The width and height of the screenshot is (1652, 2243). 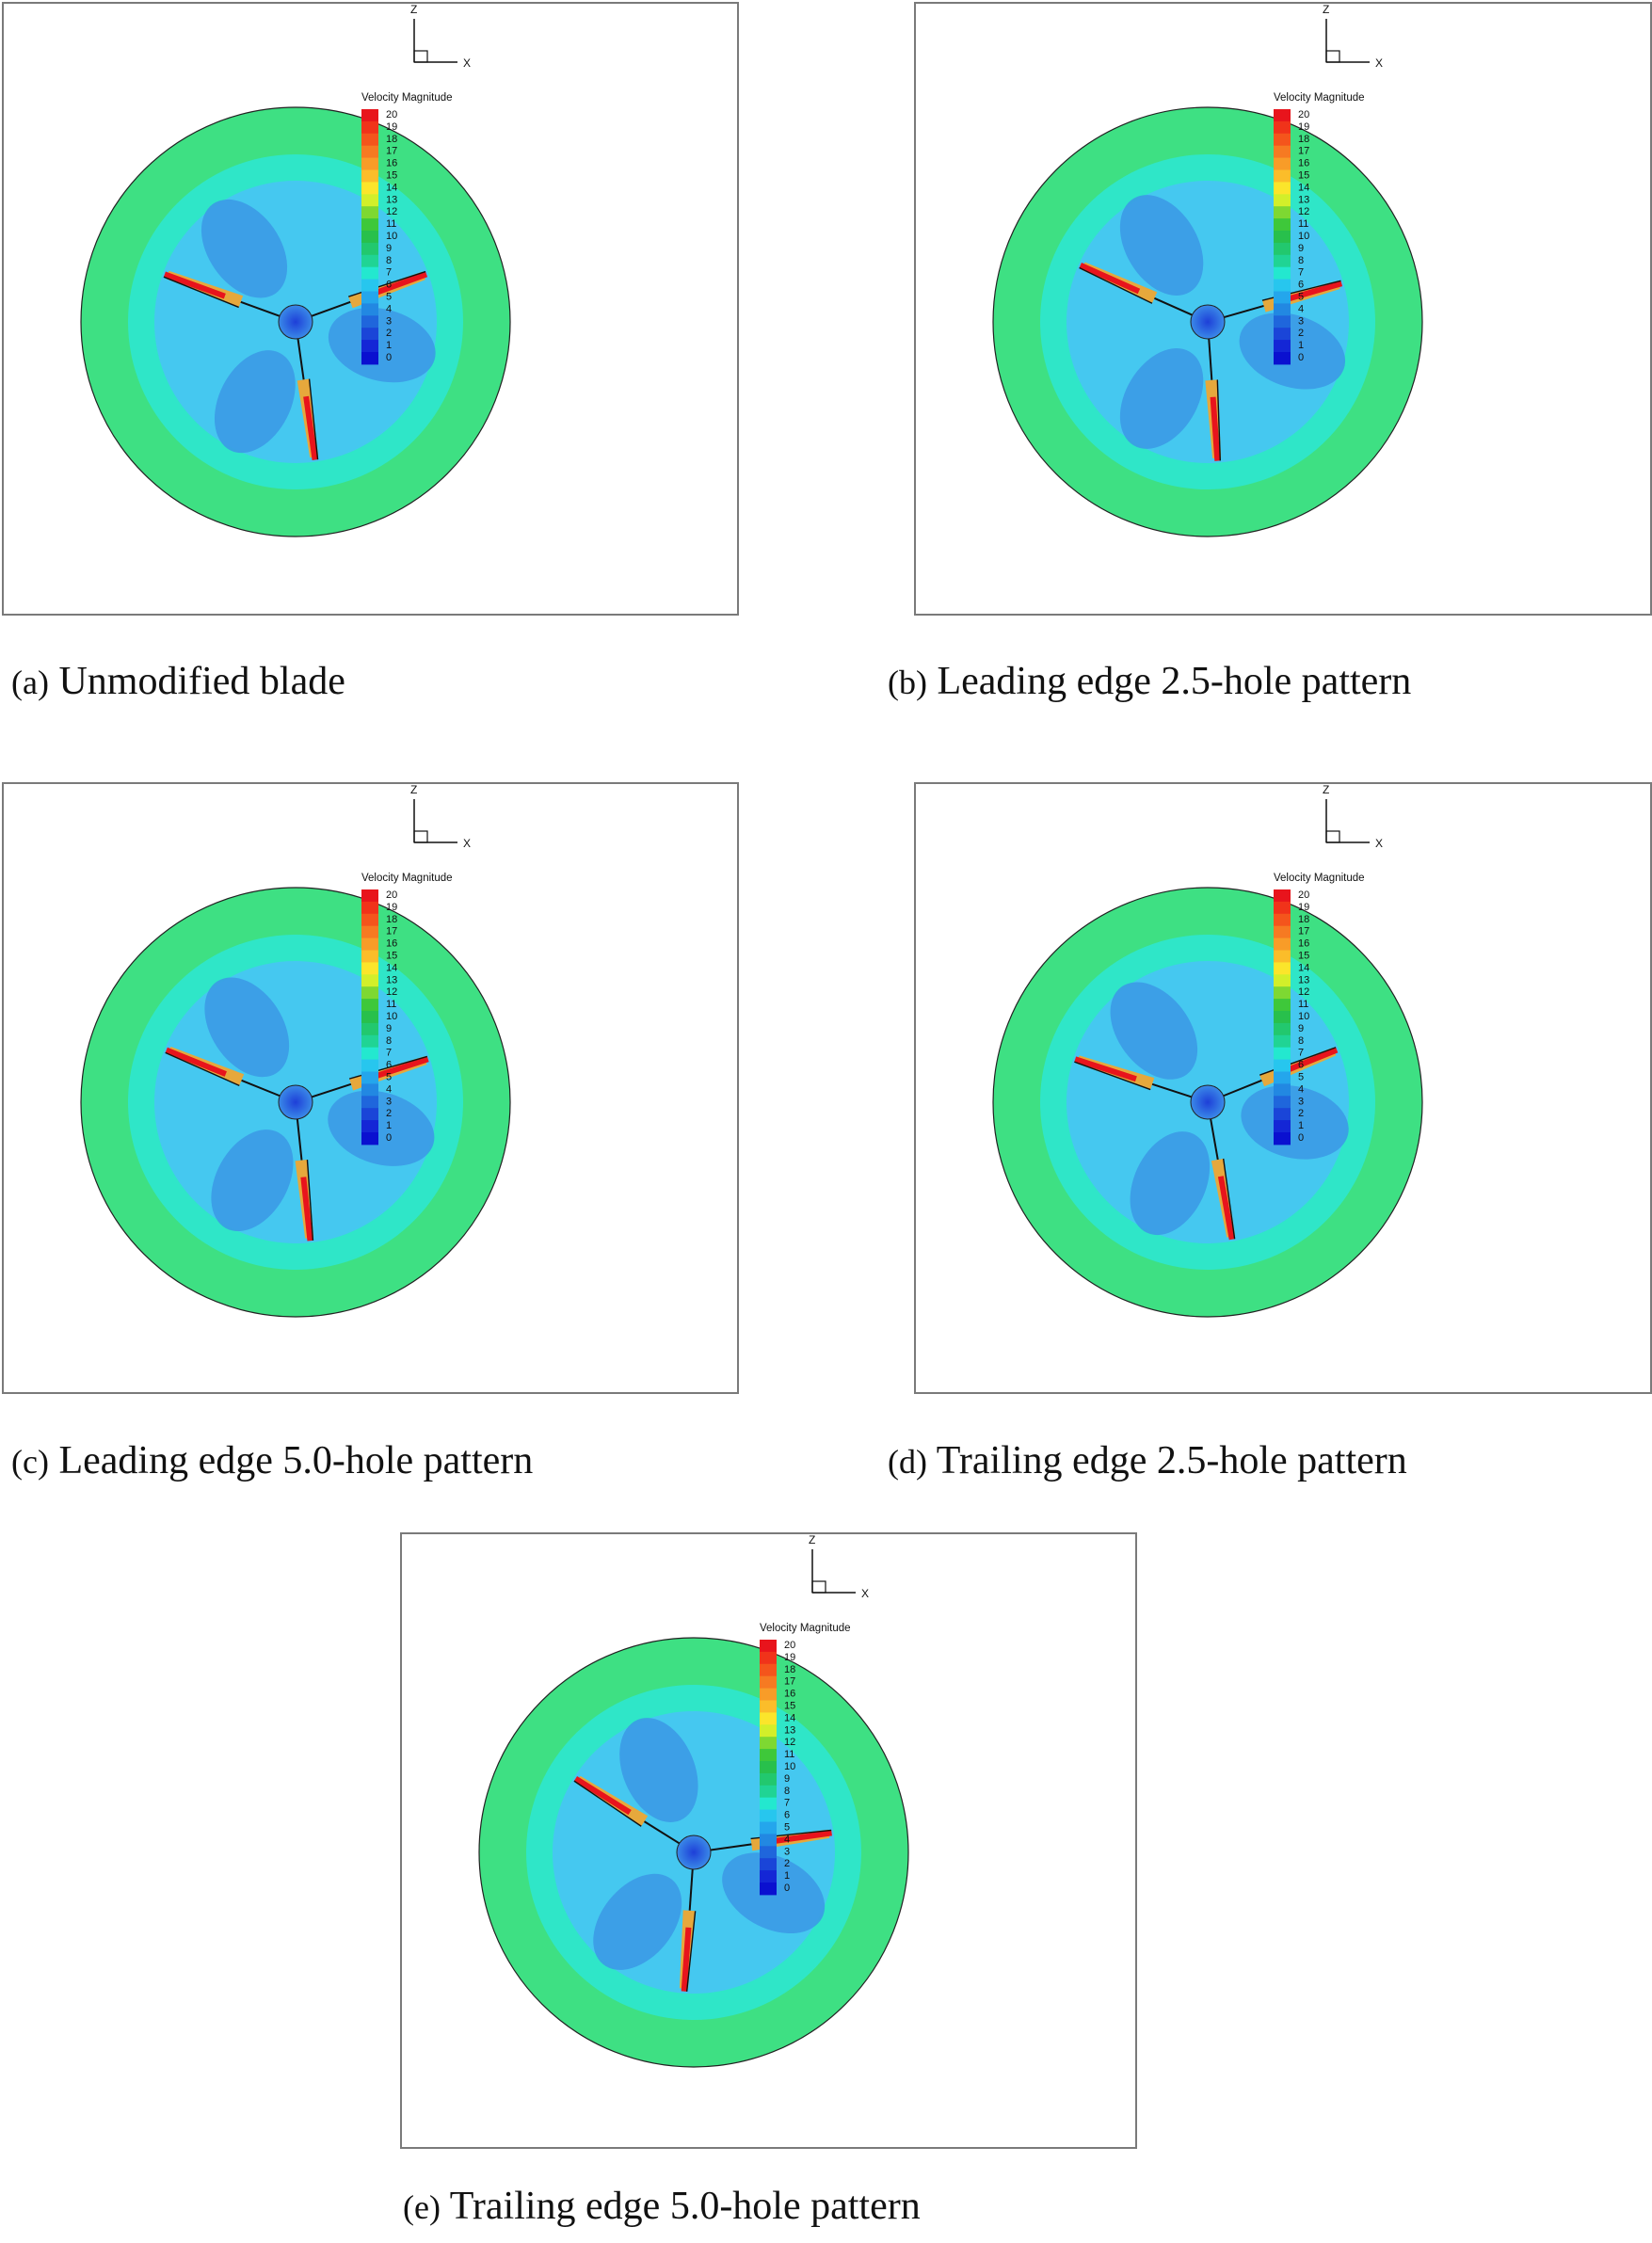 I want to click on caption-d: (d) Trailing edge 2.5-hole pattern, so click(x=1147, y=1461).